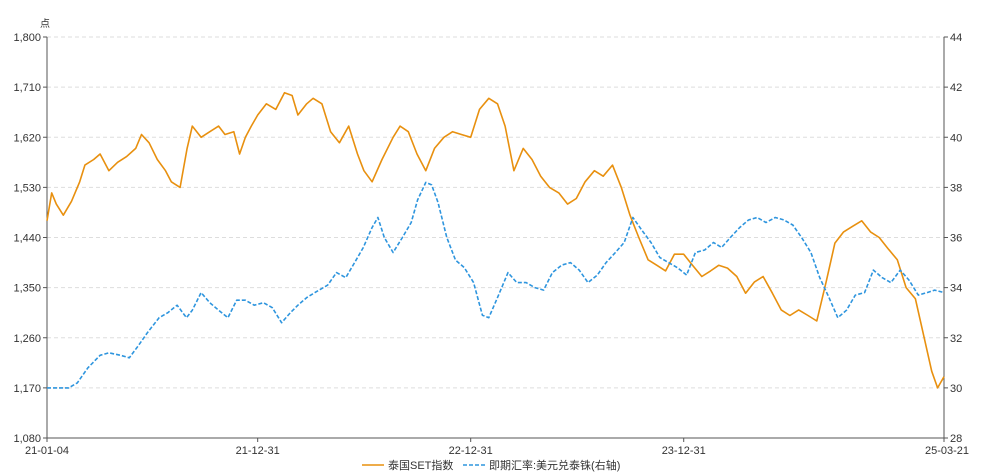  I want to click on x-tick-label: 23-12-31, so click(684, 451).